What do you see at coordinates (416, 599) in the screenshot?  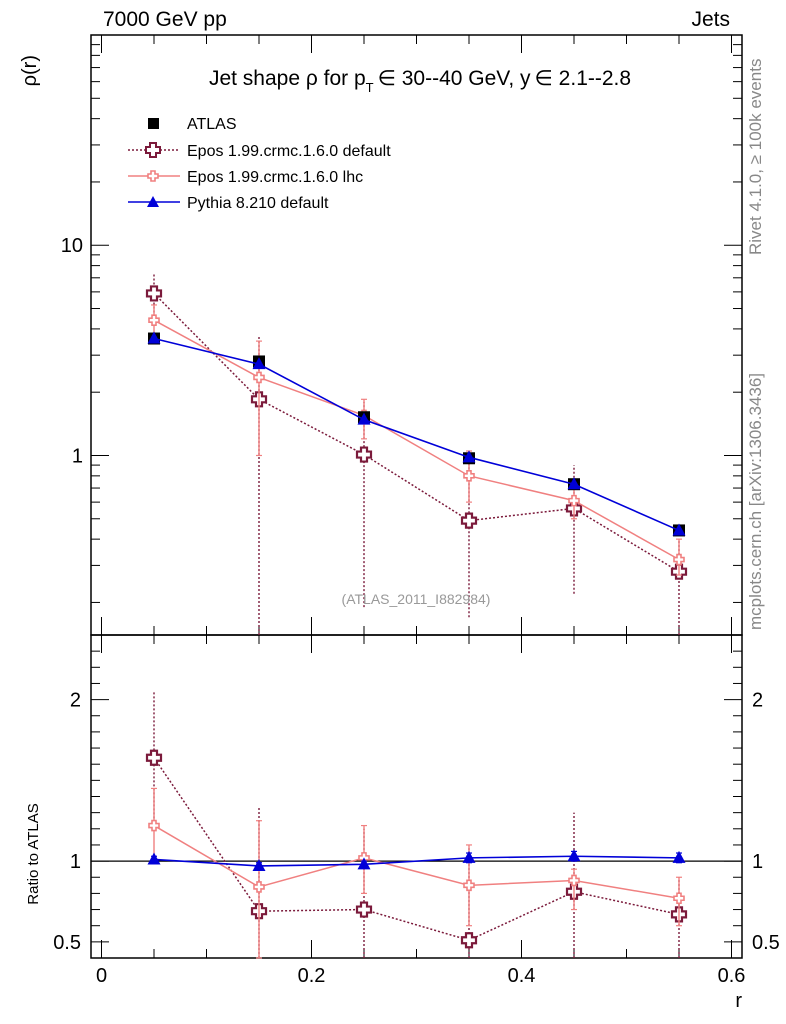 I see `watermark: (ATLAS_2011_I882984)` at bounding box center [416, 599].